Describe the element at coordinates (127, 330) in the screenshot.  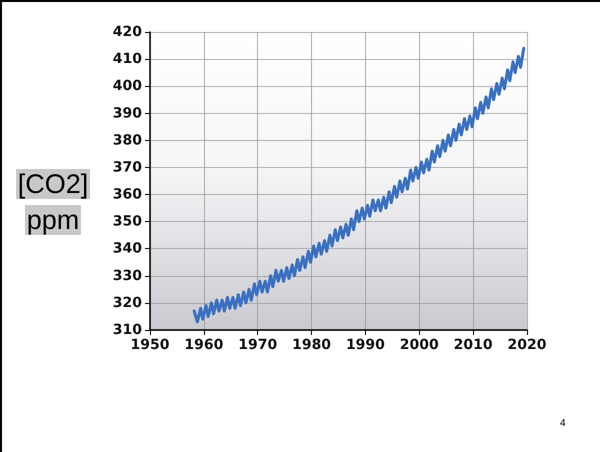
I see `y-tick-label: 310` at that location.